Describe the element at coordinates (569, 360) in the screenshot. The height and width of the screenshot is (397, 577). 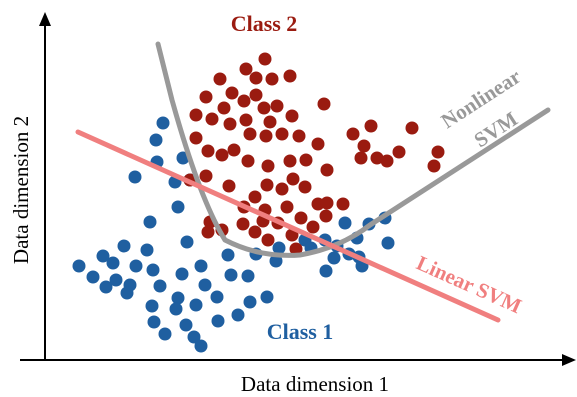
I see `x-axis-arrow` at that location.